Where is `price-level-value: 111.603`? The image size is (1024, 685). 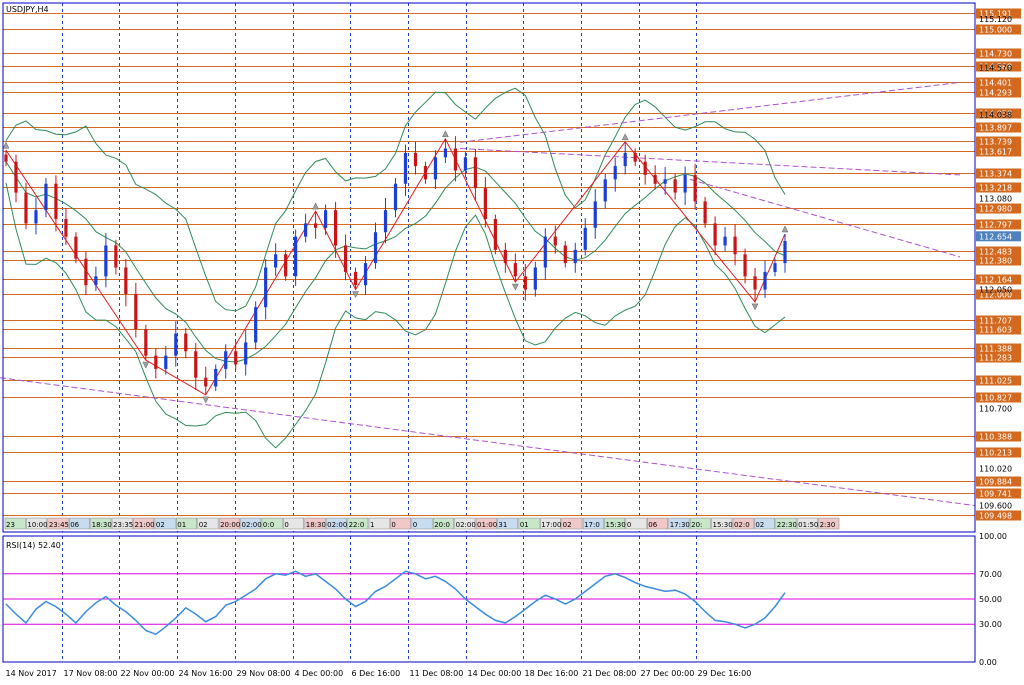
price-level-value: 111.603 is located at coordinates (995, 330).